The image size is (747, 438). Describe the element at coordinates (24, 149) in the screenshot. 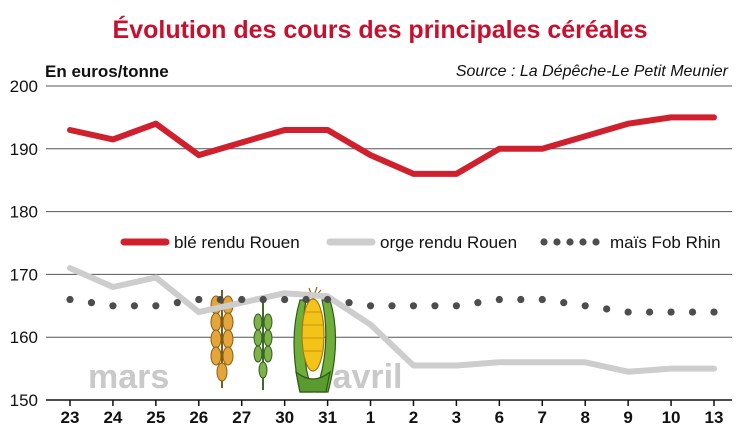

I see `y-tick-label: 190` at that location.